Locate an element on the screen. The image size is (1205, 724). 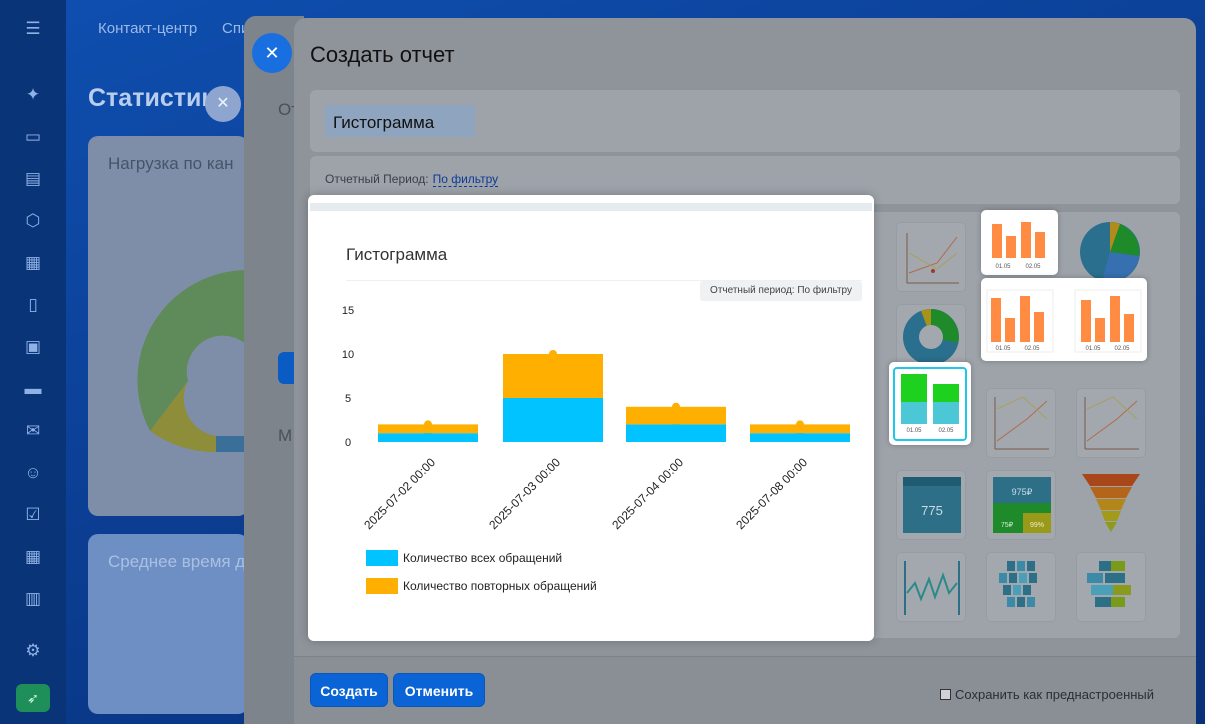
bar-chart-icon: 01.05 02.05 01.05 02.05 is located at coordinates (1064, 319).